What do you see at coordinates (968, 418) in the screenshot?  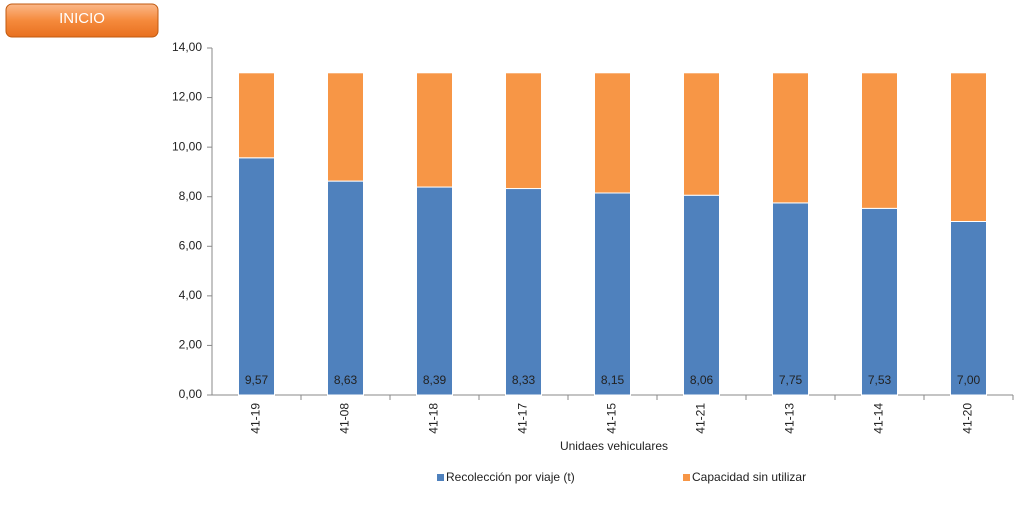 I see `x-tick-label: 41-20` at bounding box center [968, 418].